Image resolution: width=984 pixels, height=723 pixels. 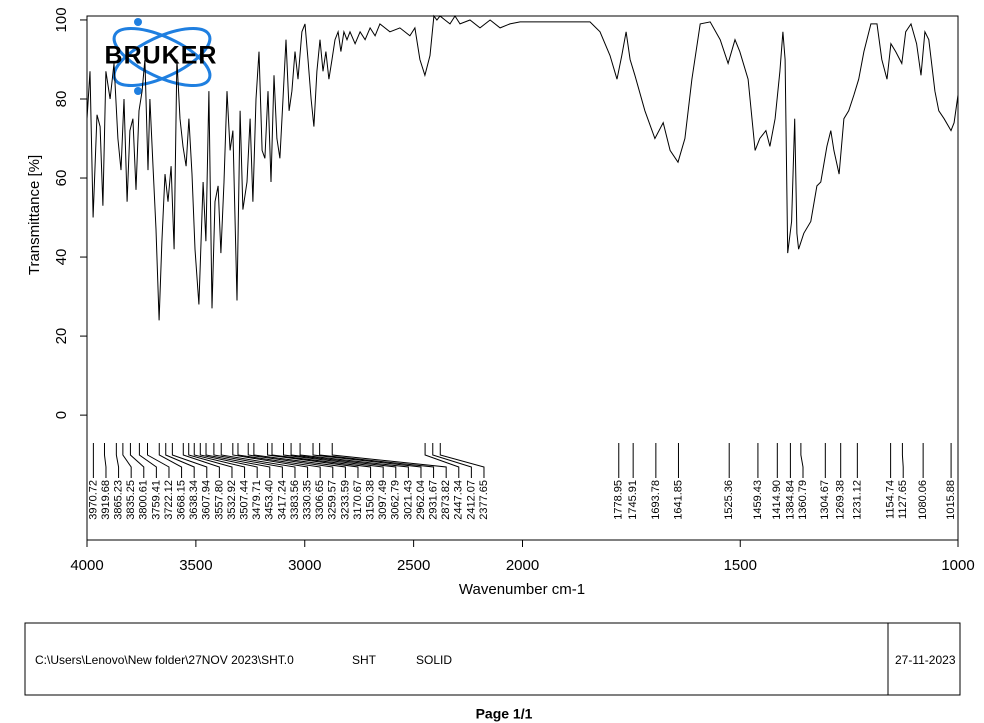 I want to click on peak-label: 1459.43, so click(x=758, y=500).